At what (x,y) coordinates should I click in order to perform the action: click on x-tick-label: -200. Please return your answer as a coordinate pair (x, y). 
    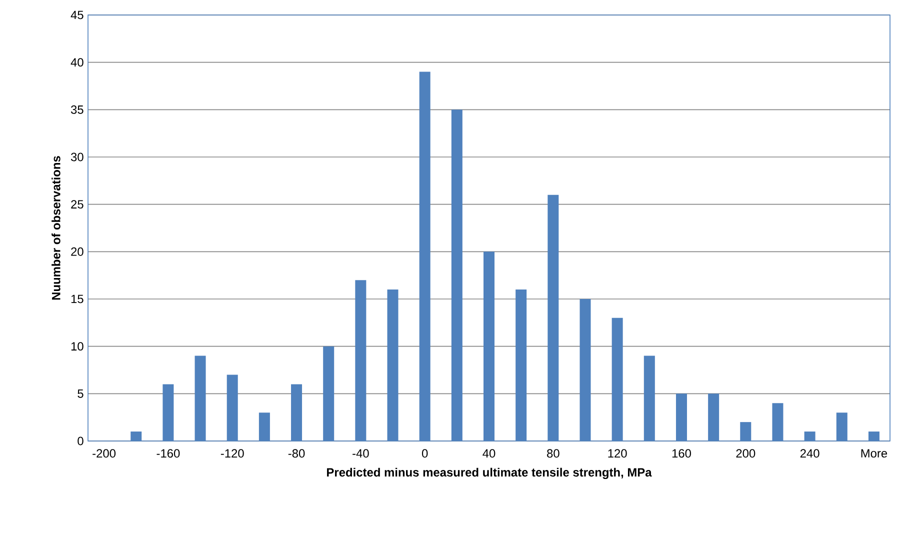
    Looking at the image, I should click on (104, 453).